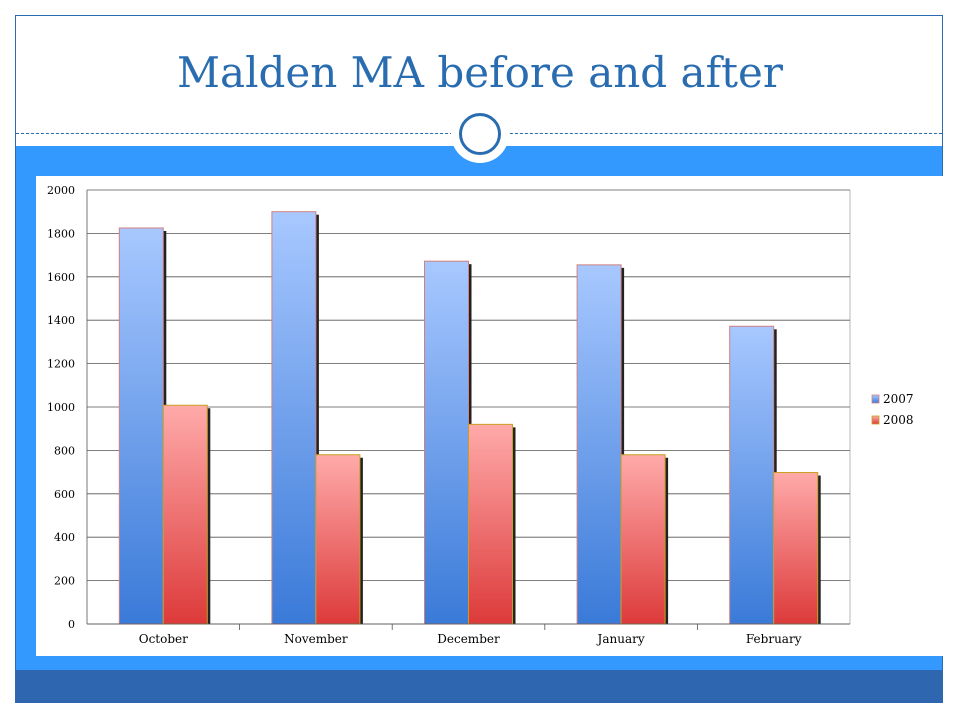 This screenshot has height=720, width=960. I want to click on y-tick-label: 200, so click(64, 581).